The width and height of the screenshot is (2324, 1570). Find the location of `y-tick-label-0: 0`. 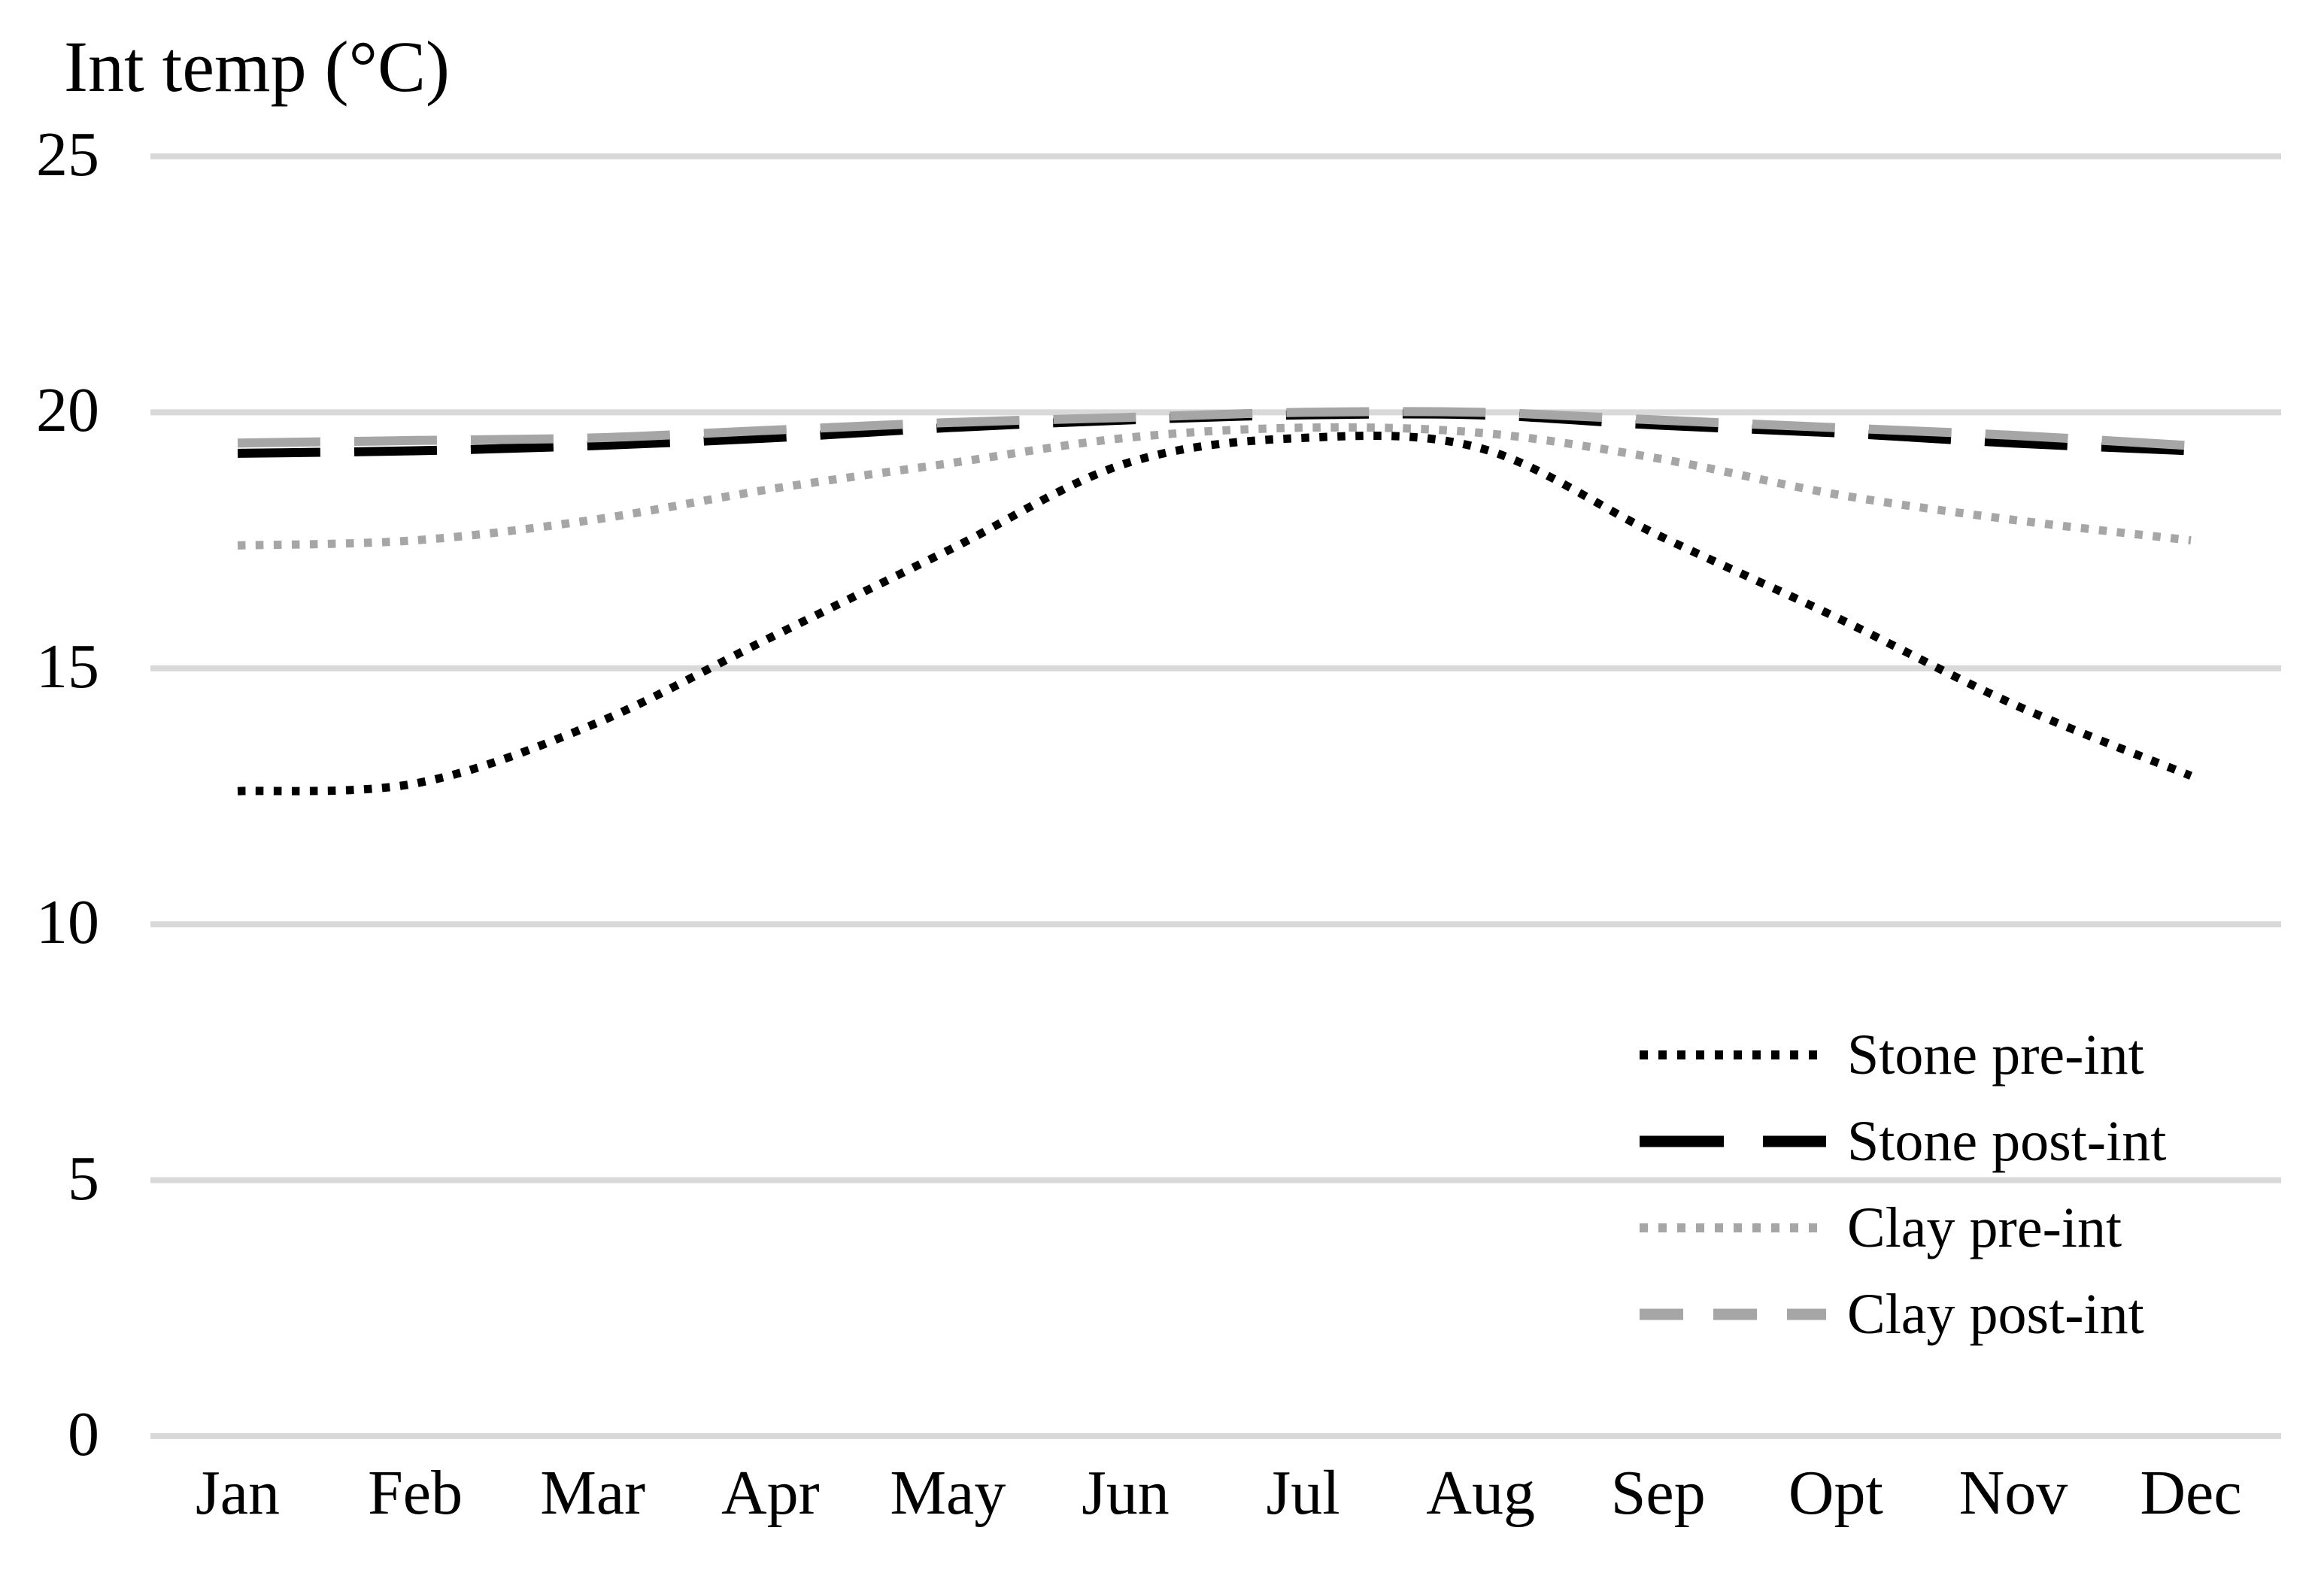

y-tick-label-0: 0 is located at coordinates (83, 1434).